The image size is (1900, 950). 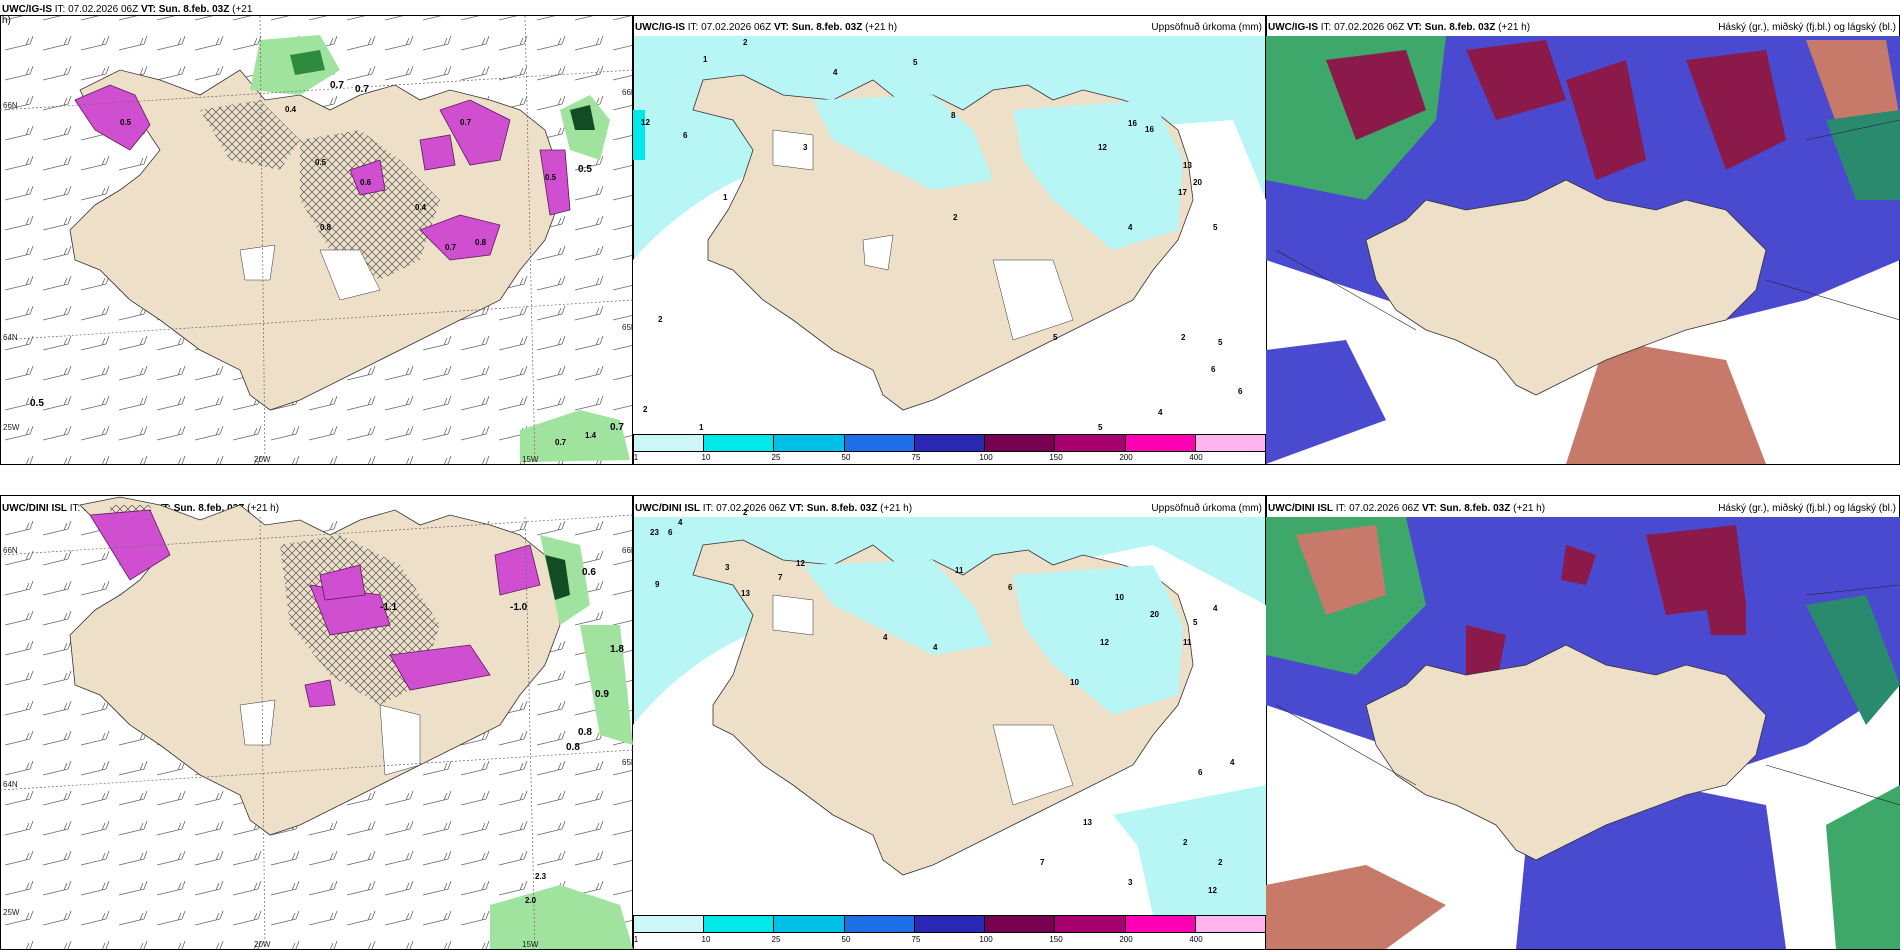 What do you see at coordinates (591, 435) in the screenshot?
I see `svg-text: 1.4` at bounding box center [591, 435].